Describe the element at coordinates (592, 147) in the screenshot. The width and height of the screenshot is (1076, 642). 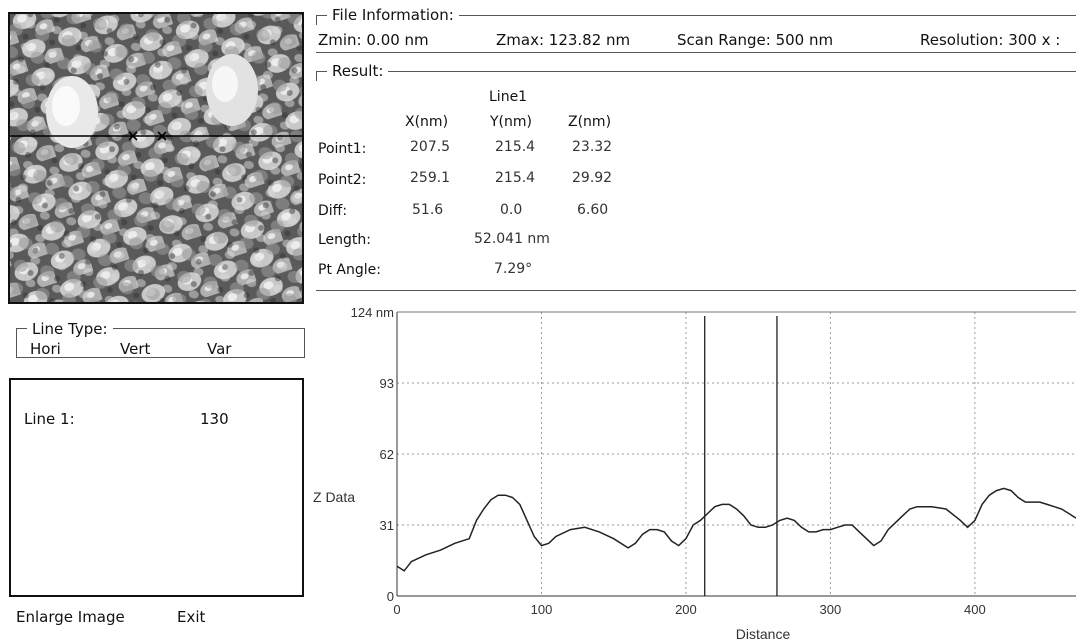
I see `point1-z: 23.32` at that location.